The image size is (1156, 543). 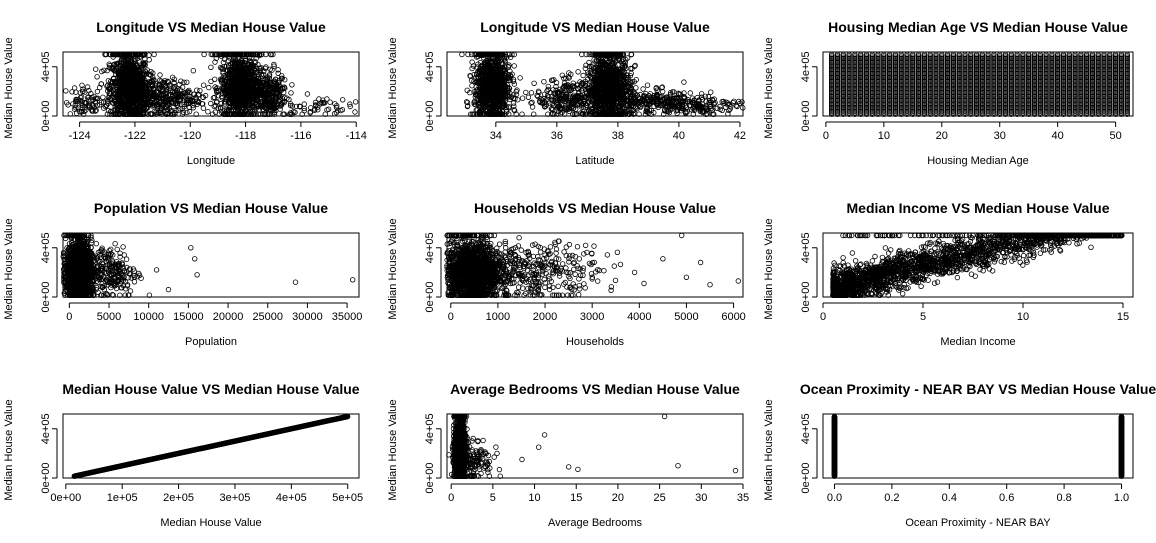 What do you see at coordinates (46, 116) in the screenshot?
I see `y-tick-label: 0e+00` at bounding box center [46, 116].